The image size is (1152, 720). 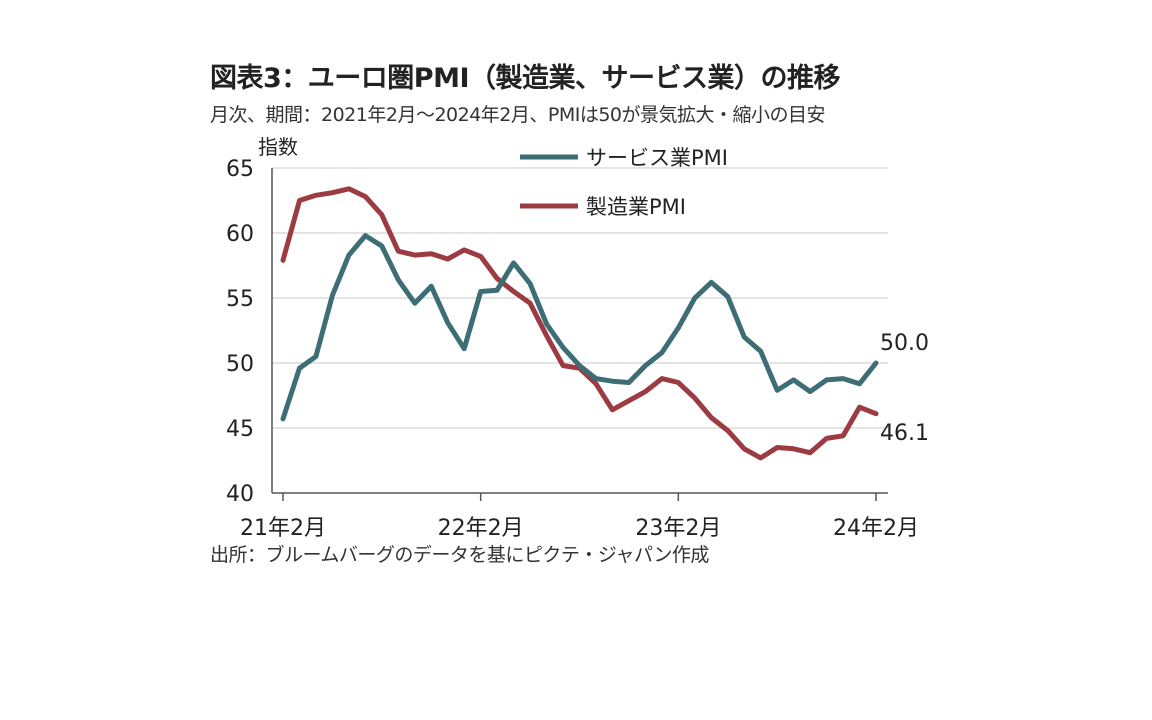 What do you see at coordinates (240, 299) in the screenshot?
I see `y-tick-label: 55` at bounding box center [240, 299].